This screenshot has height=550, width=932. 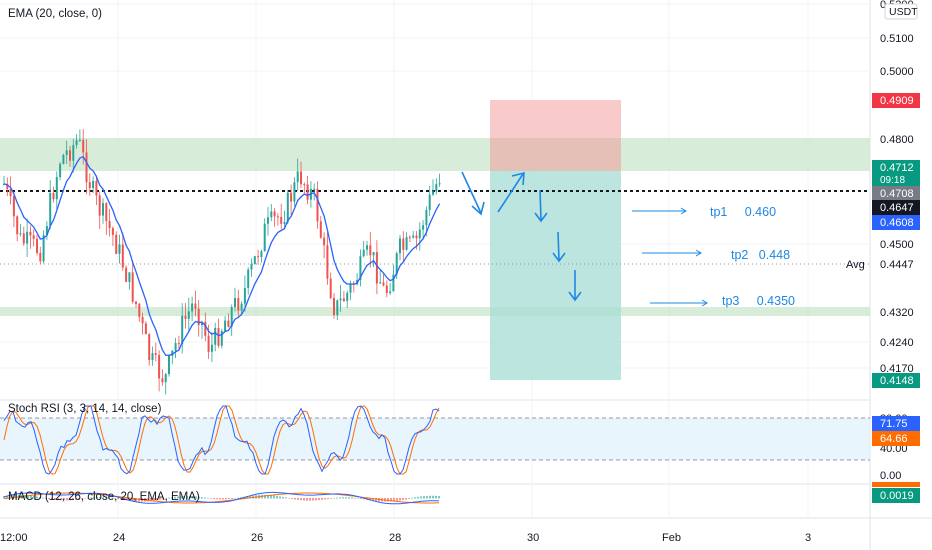 What do you see at coordinates (855, 265) in the screenshot?
I see `avg-label: Avg` at bounding box center [855, 265].